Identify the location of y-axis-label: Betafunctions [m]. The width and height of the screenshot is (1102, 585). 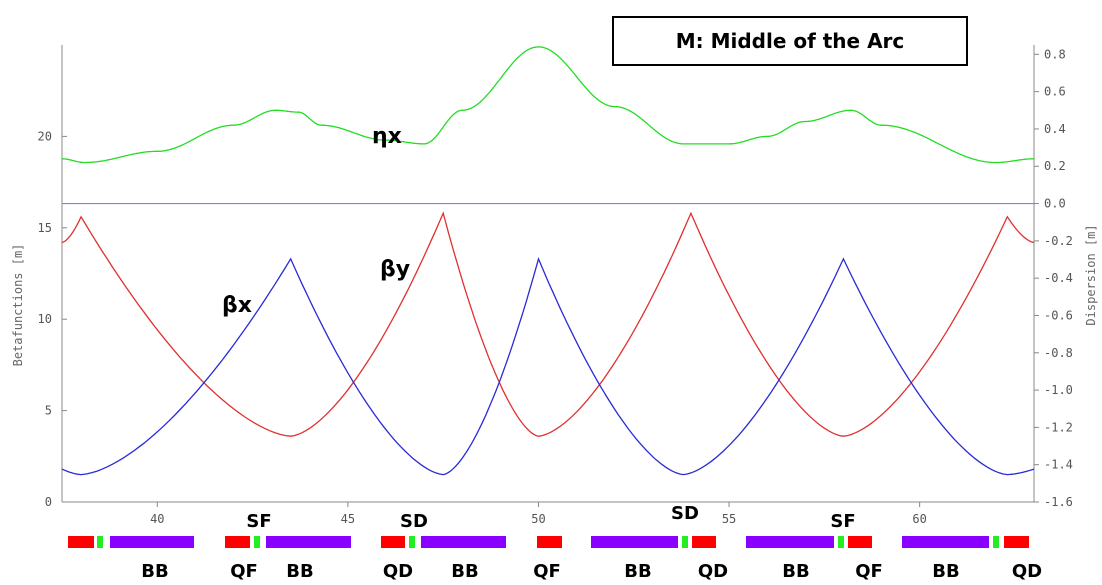
(18, 305).